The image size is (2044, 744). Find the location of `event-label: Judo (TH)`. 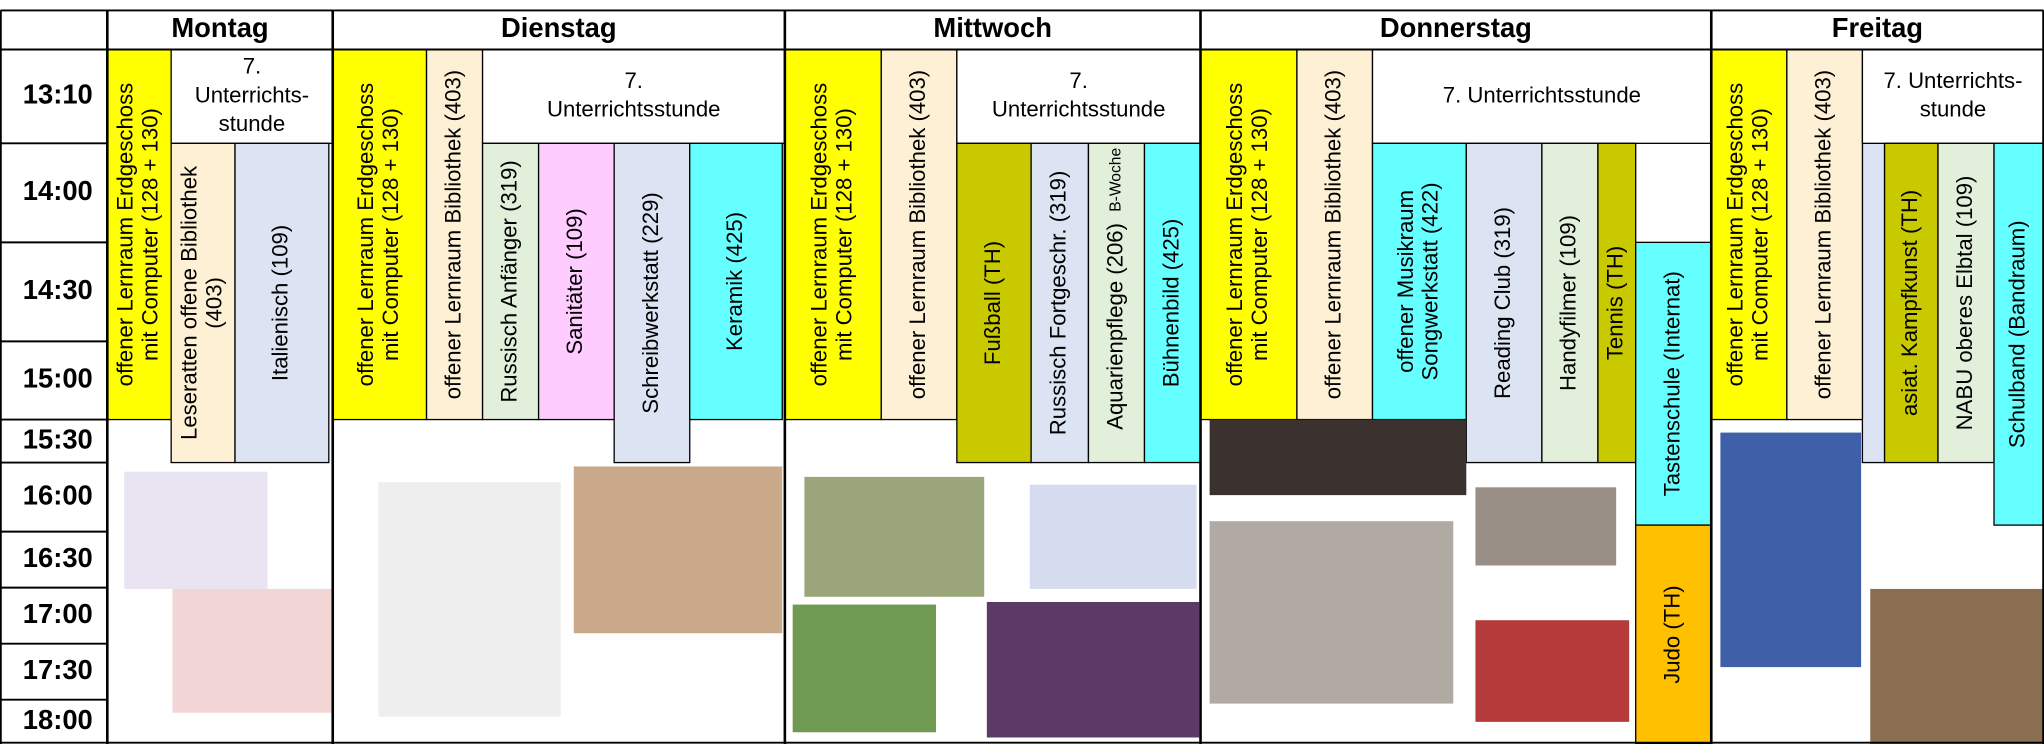

event-label: Judo (TH) is located at coordinates (1671, 634).